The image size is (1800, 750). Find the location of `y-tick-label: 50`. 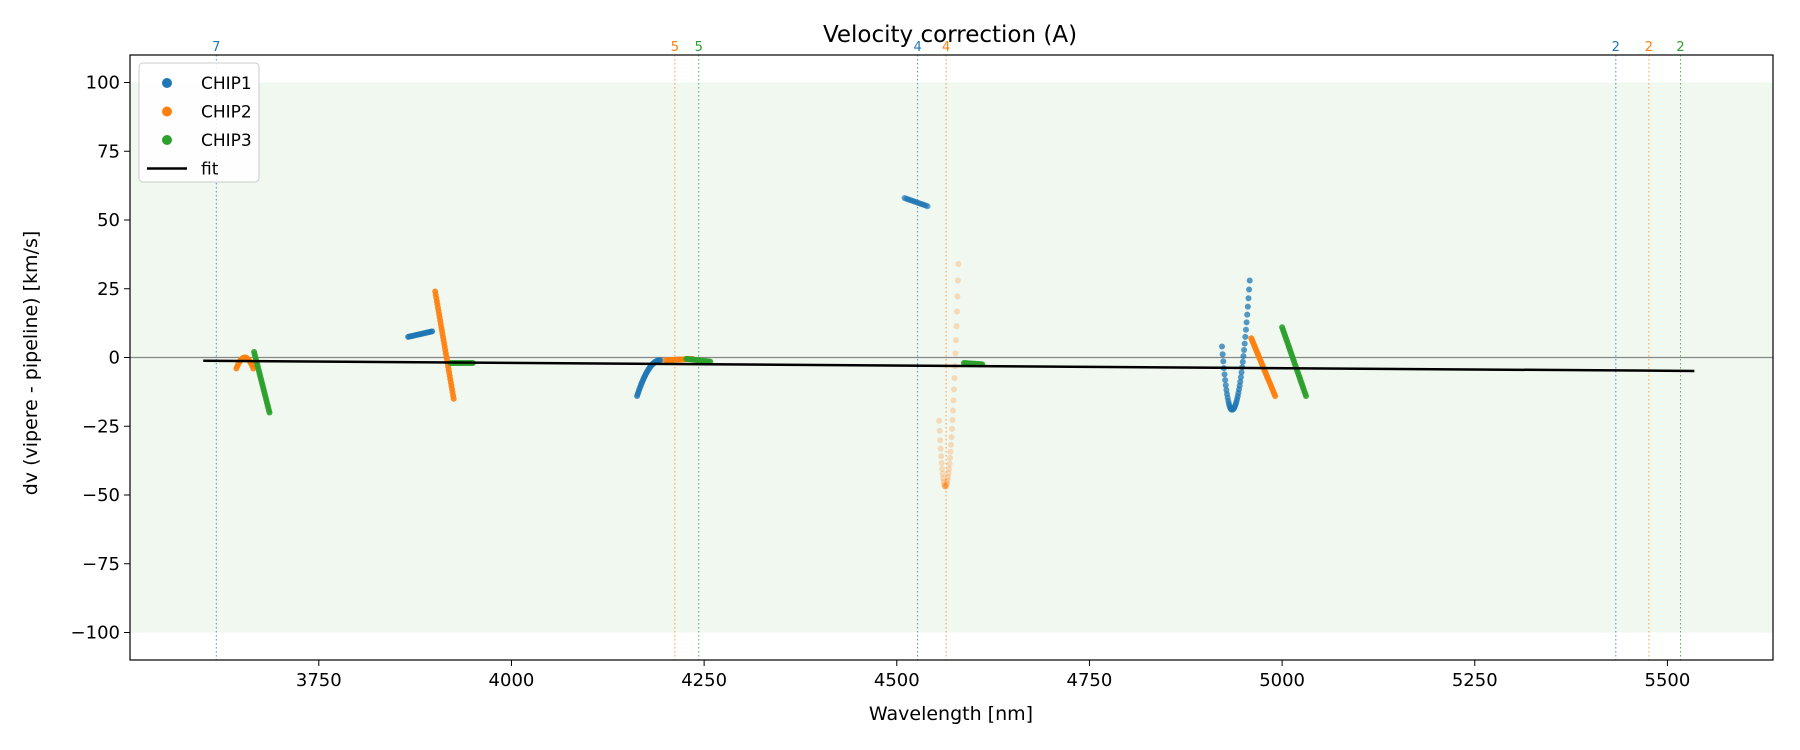

y-tick-label: 50 is located at coordinates (108, 220).